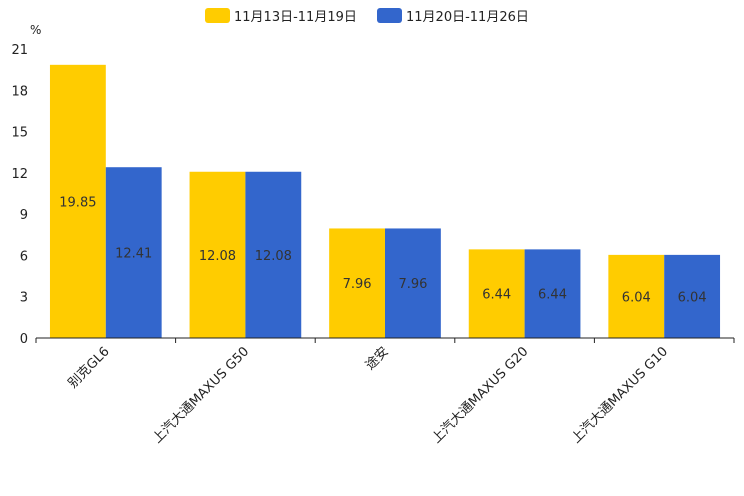  What do you see at coordinates (89, 367) in the screenshot?
I see `x-tick-label: 别克GL6` at bounding box center [89, 367].